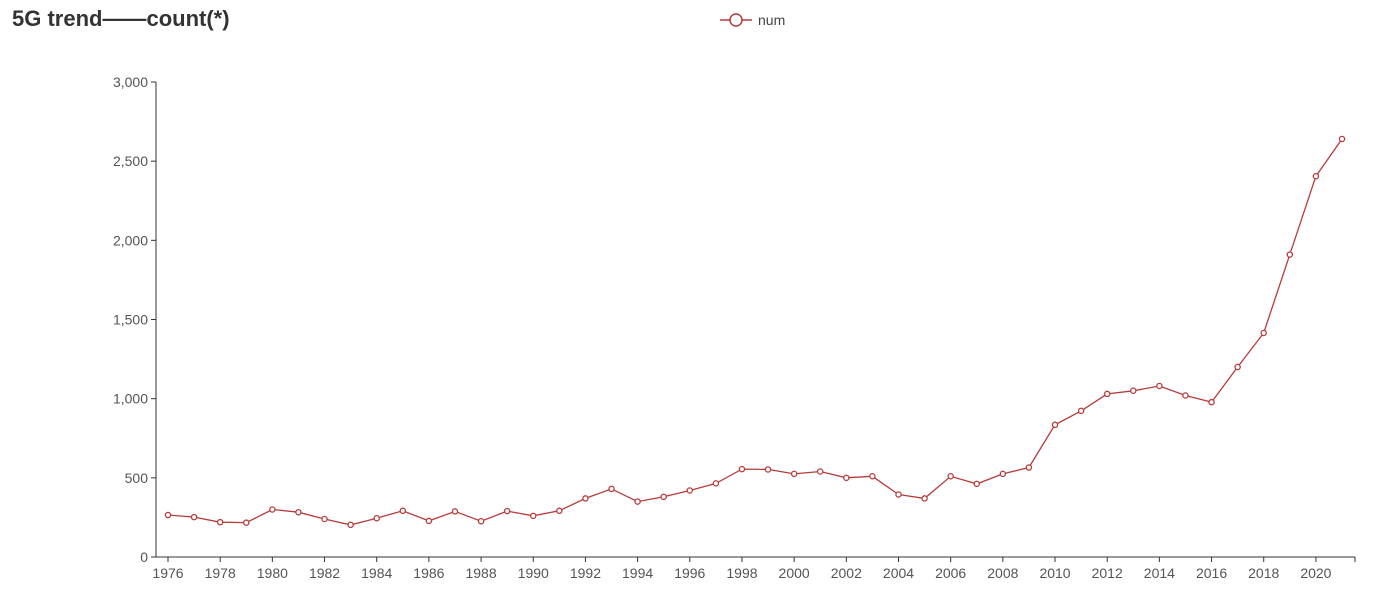 This screenshot has width=1377, height=602. I want to click on legend-line-icon, so click(736, 20).